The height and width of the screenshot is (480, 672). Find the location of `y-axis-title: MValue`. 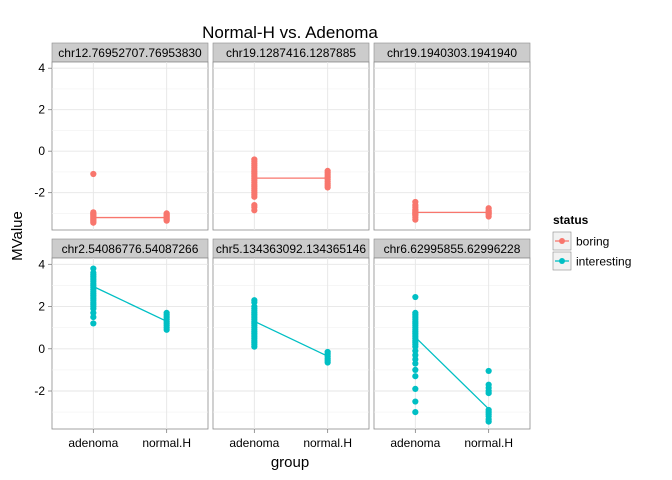

y-axis-title: MValue is located at coordinates (17, 236).